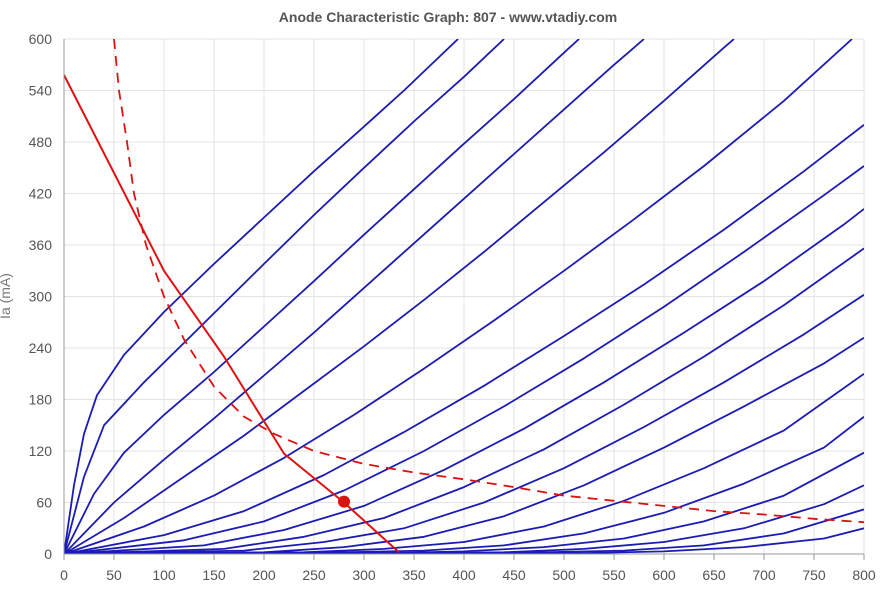 This screenshot has height=592, width=896. What do you see at coordinates (41, 400) in the screenshot?
I see `y-tick-label: 180` at bounding box center [41, 400].